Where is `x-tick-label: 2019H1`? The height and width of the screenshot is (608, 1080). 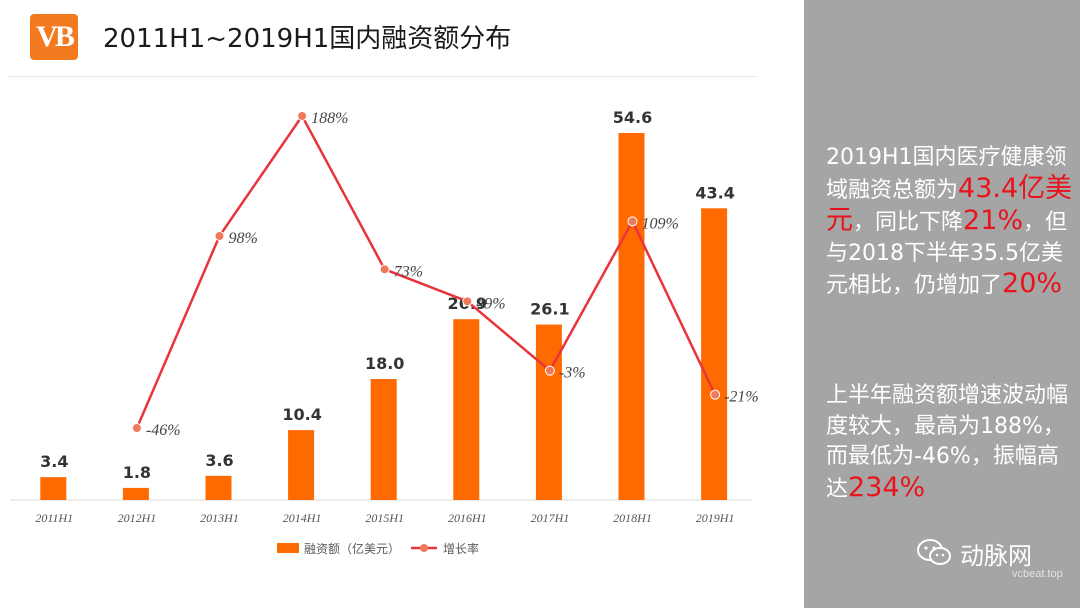 x-tick-label: 2019H1 is located at coordinates (715, 518).